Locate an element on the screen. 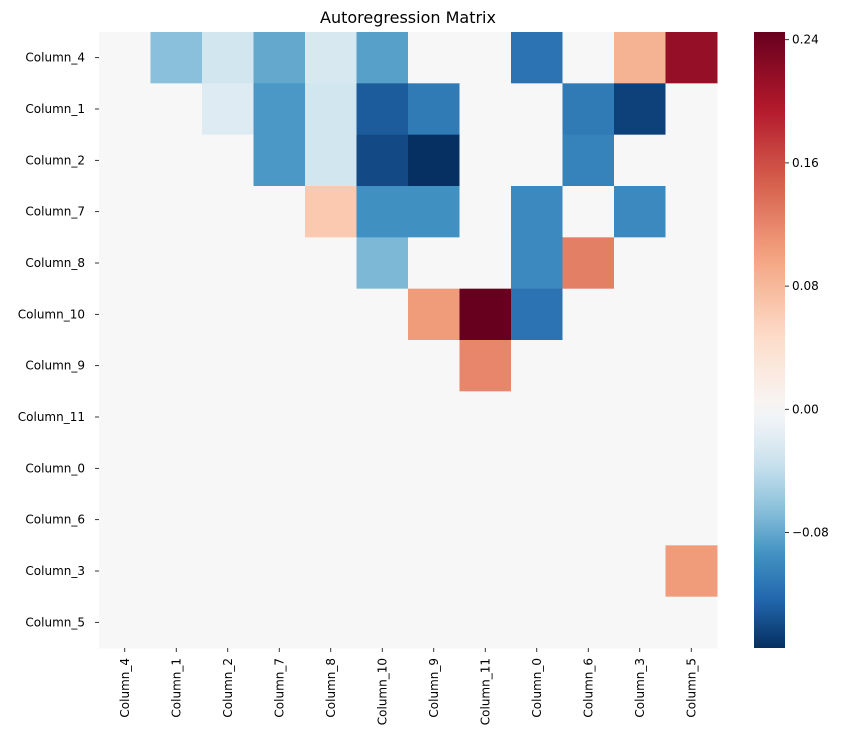 This screenshot has width=849, height=745. row-tick-label: Column_2 is located at coordinates (55, 160).